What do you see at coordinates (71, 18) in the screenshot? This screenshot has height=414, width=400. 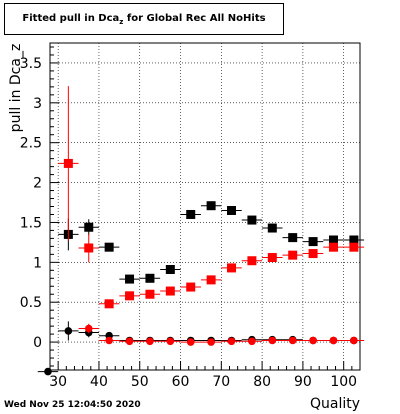 I see `chart-title-main: Fitted pull in Dca` at bounding box center [71, 18].